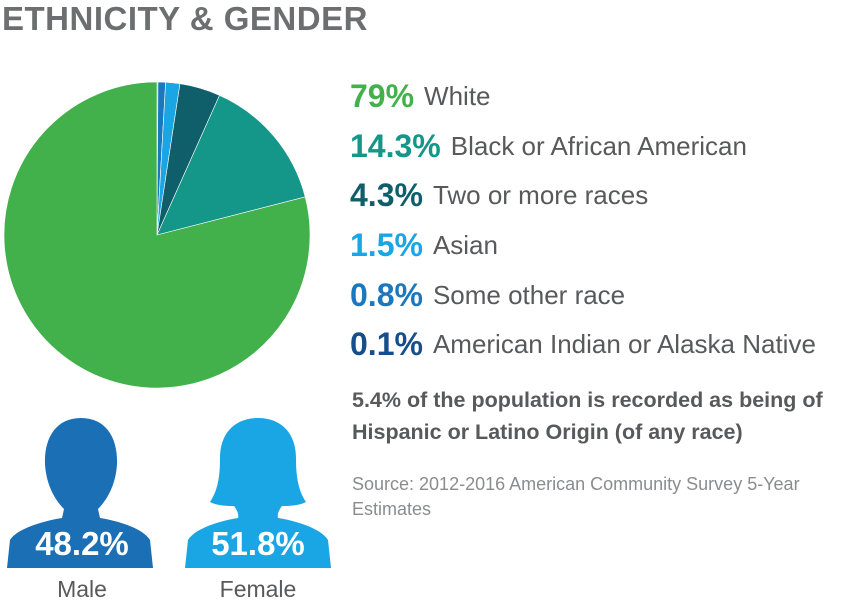 Image resolution: width=862 pixels, height=603 pixels. Describe the element at coordinates (602, 246) in the screenshot. I see `legend-item: 1.5% Asian` at that location.